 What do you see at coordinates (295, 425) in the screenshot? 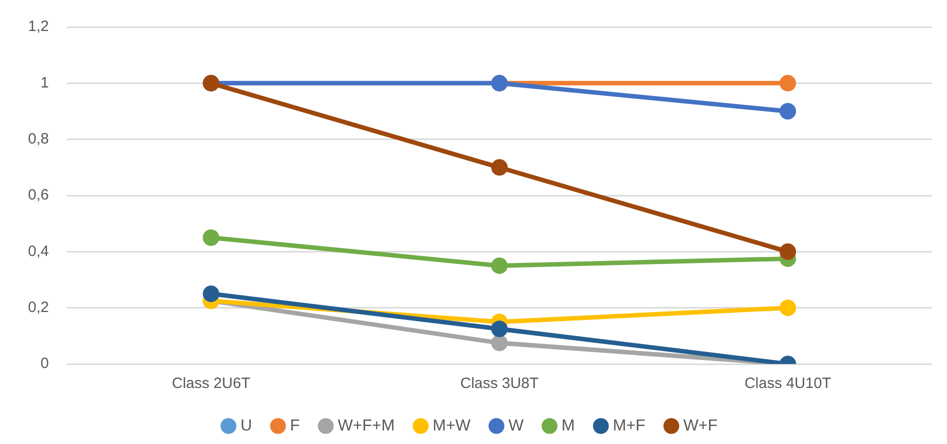
I see `legend-label: F` at bounding box center [295, 425].